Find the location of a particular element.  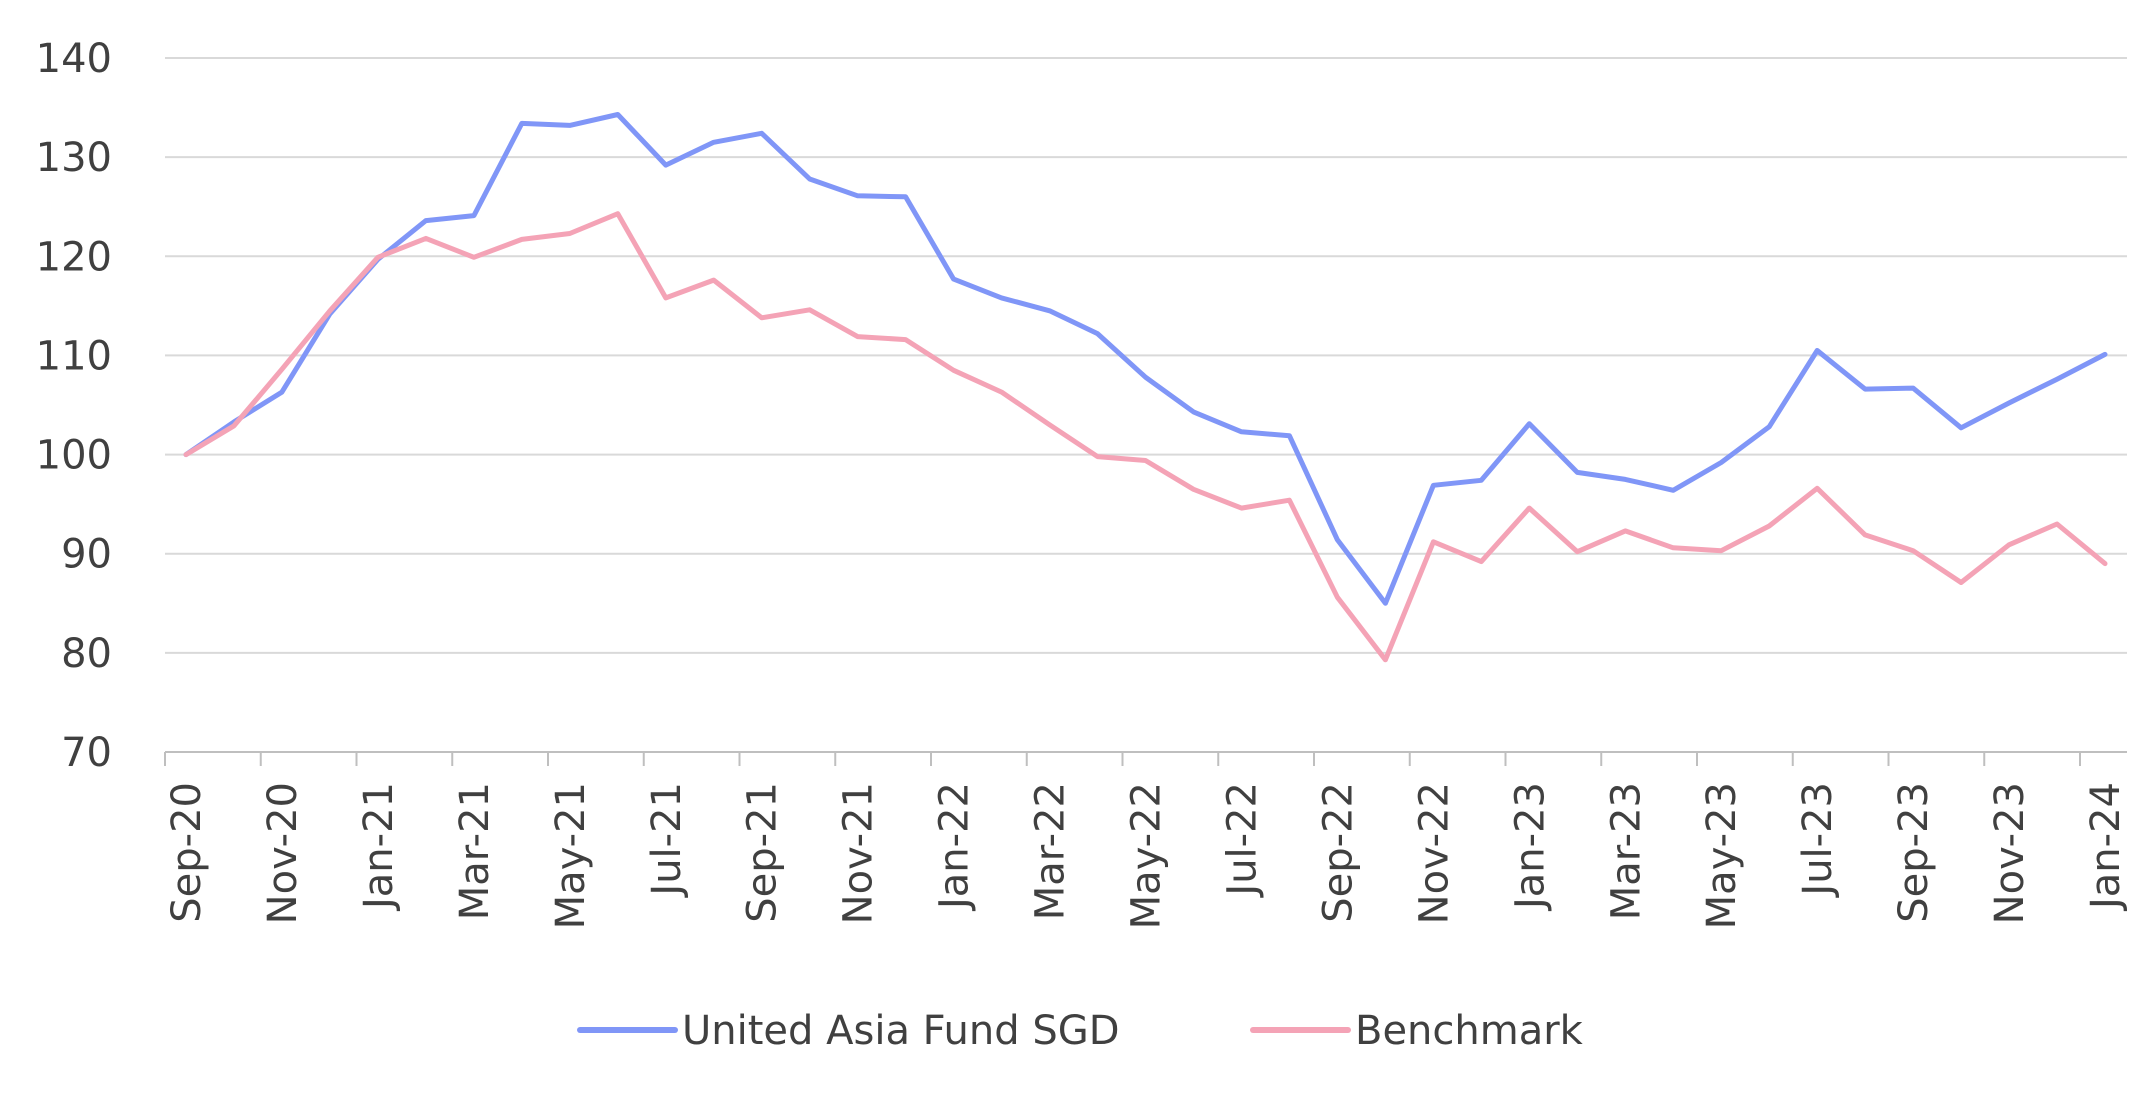

x-tick-label: Nov-20 is located at coordinates (283, 853).